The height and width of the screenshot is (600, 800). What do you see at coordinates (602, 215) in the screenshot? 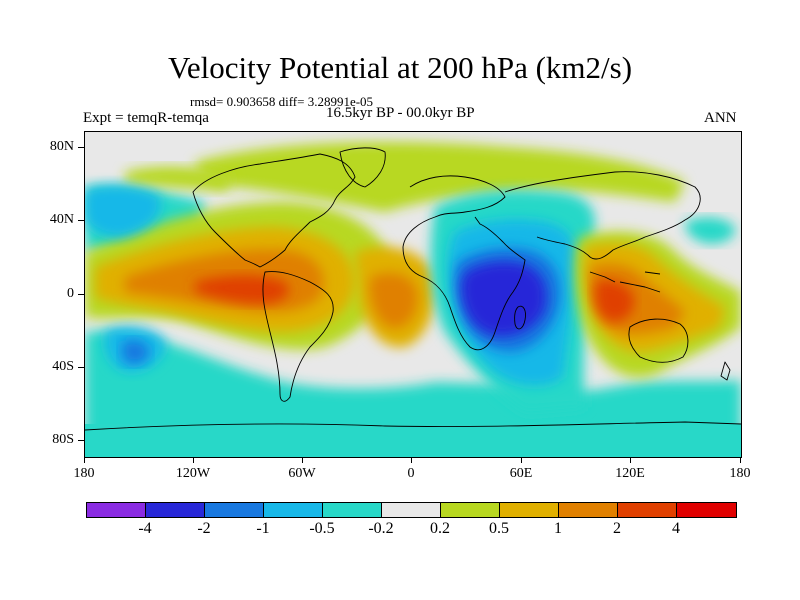
I see `asia-coast` at bounding box center [602, 215].